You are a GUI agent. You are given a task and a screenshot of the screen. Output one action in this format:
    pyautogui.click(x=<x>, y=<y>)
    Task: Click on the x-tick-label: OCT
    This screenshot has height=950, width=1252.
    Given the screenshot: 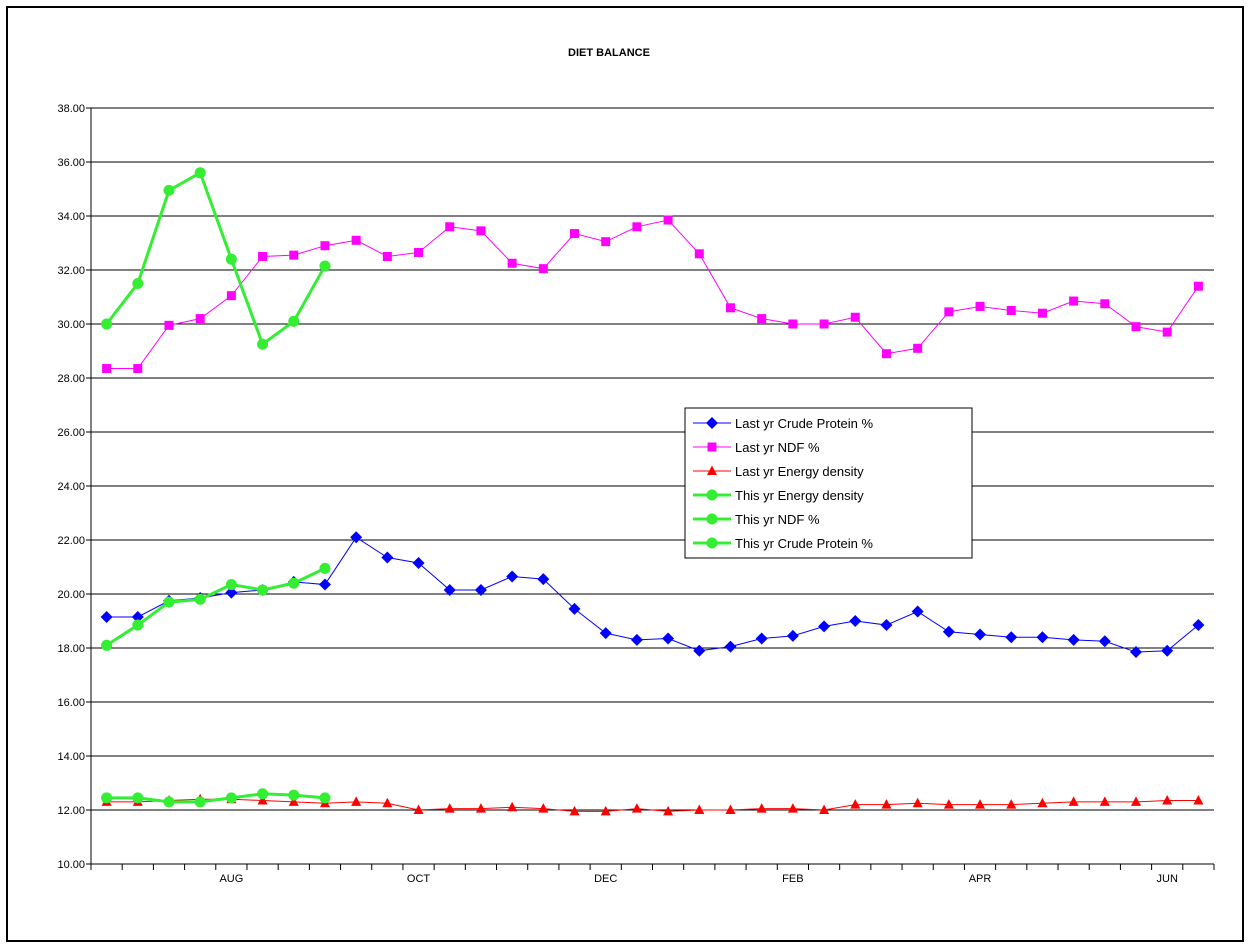 What is the action you would take?
    pyautogui.click(x=419, y=879)
    